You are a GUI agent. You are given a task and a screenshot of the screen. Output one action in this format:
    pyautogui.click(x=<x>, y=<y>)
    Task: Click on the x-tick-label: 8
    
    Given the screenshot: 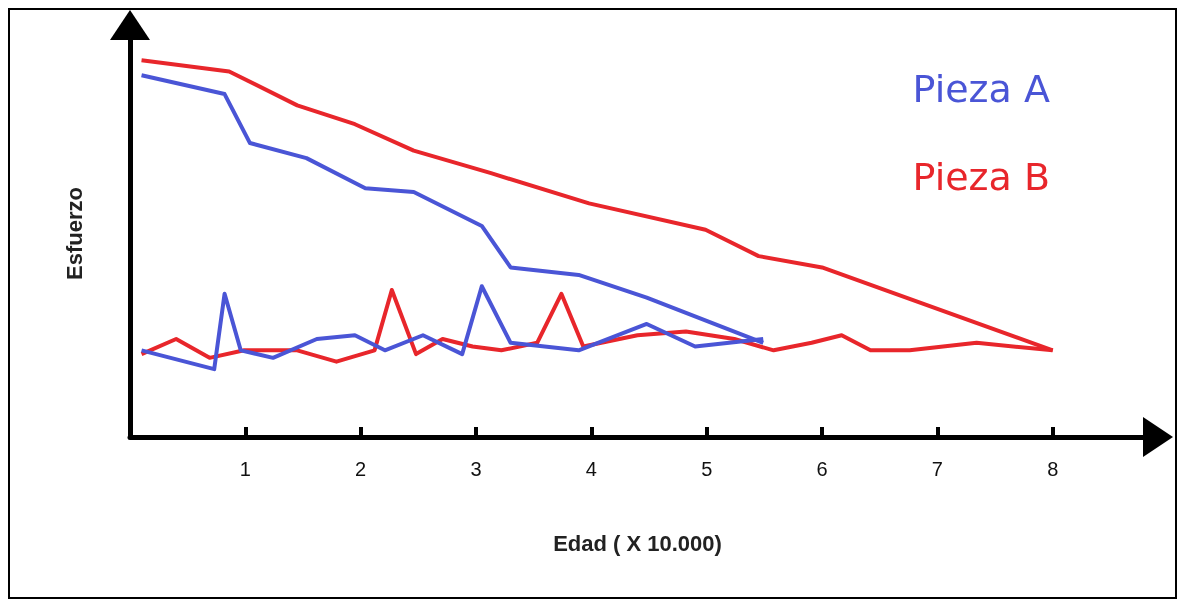 What is the action you would take?
    pyautogui.click(x=1053, y=469)
    